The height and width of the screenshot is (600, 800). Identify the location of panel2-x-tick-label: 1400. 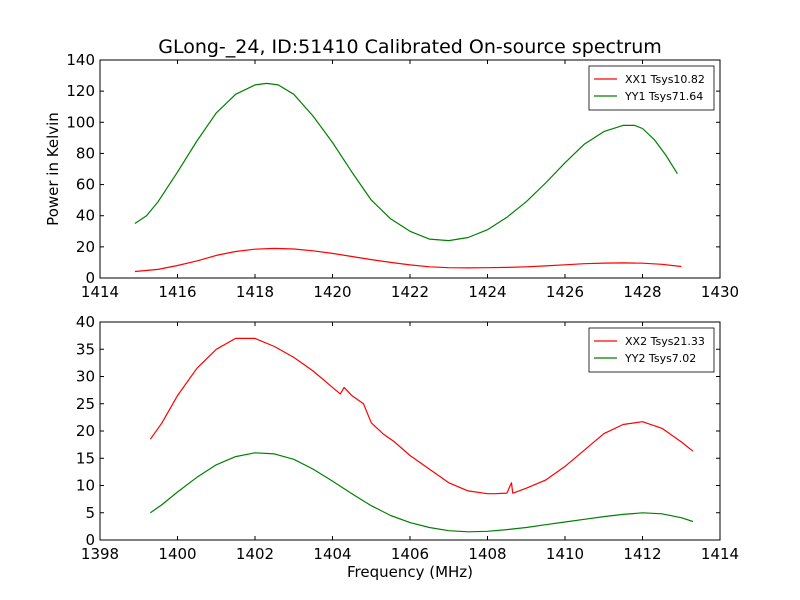
(177, 554).